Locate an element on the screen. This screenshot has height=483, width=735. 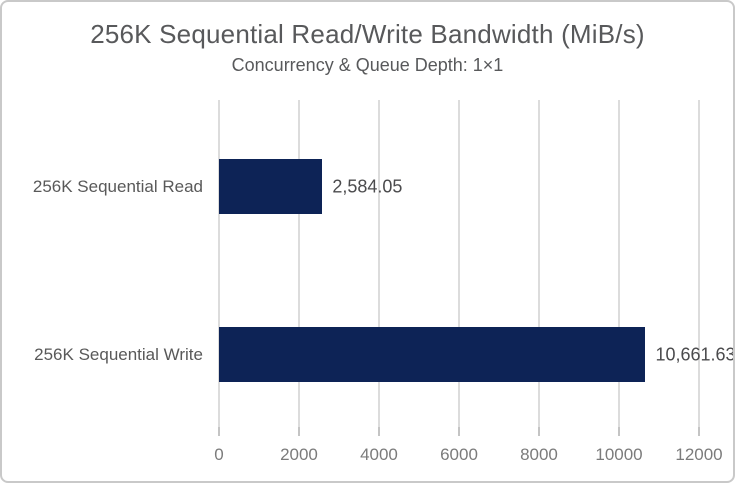
x-axis-tick-label: 6000 is located at coordinates (459, 454).